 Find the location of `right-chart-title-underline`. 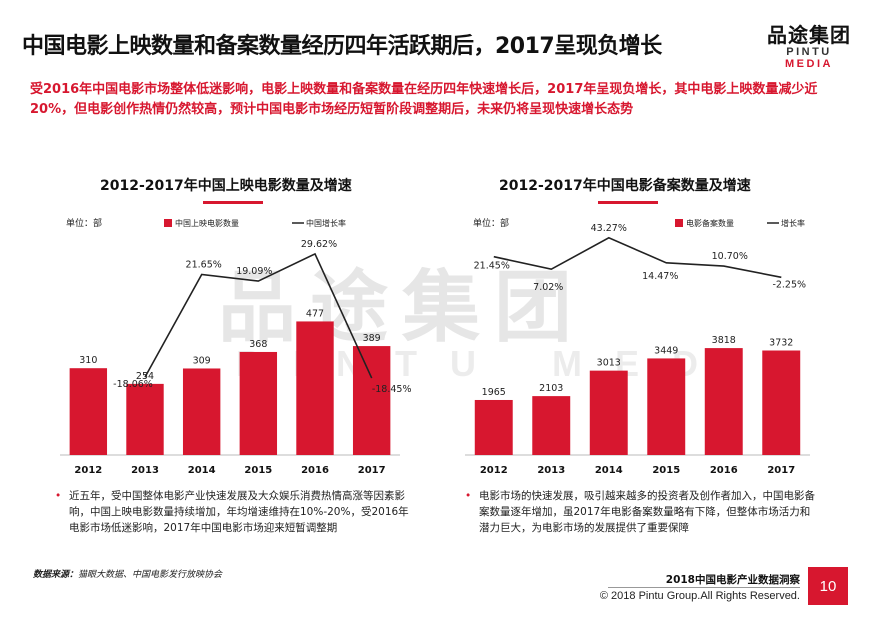

right-chart-title-underline is located at coordinates (628, 202).